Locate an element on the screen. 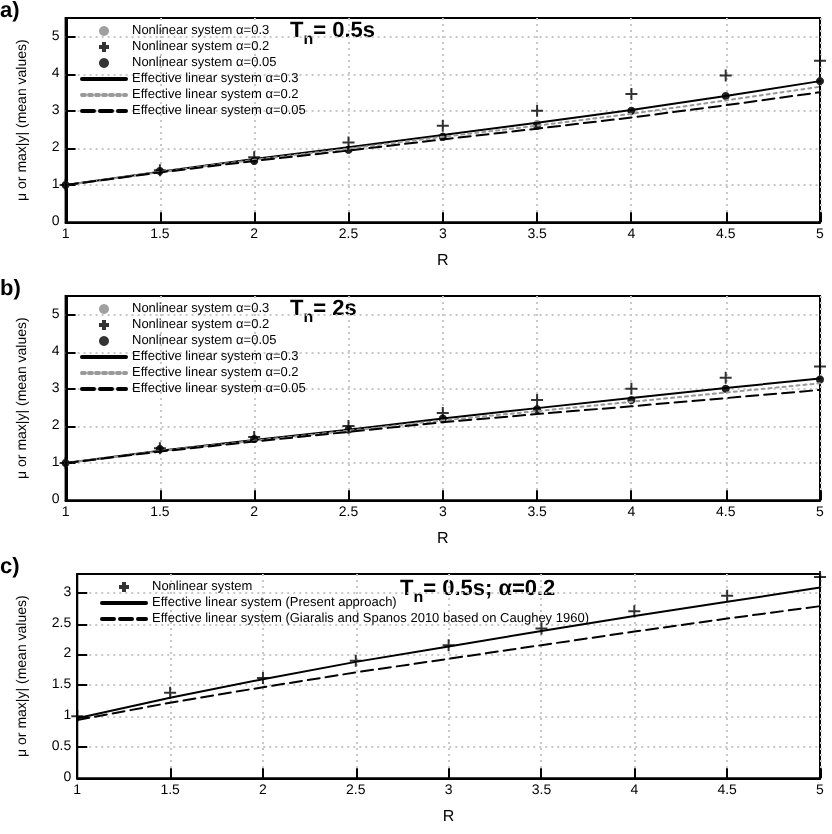 This screenshot has height=834, width=832. text: b) is located at coordinates (11, 289).